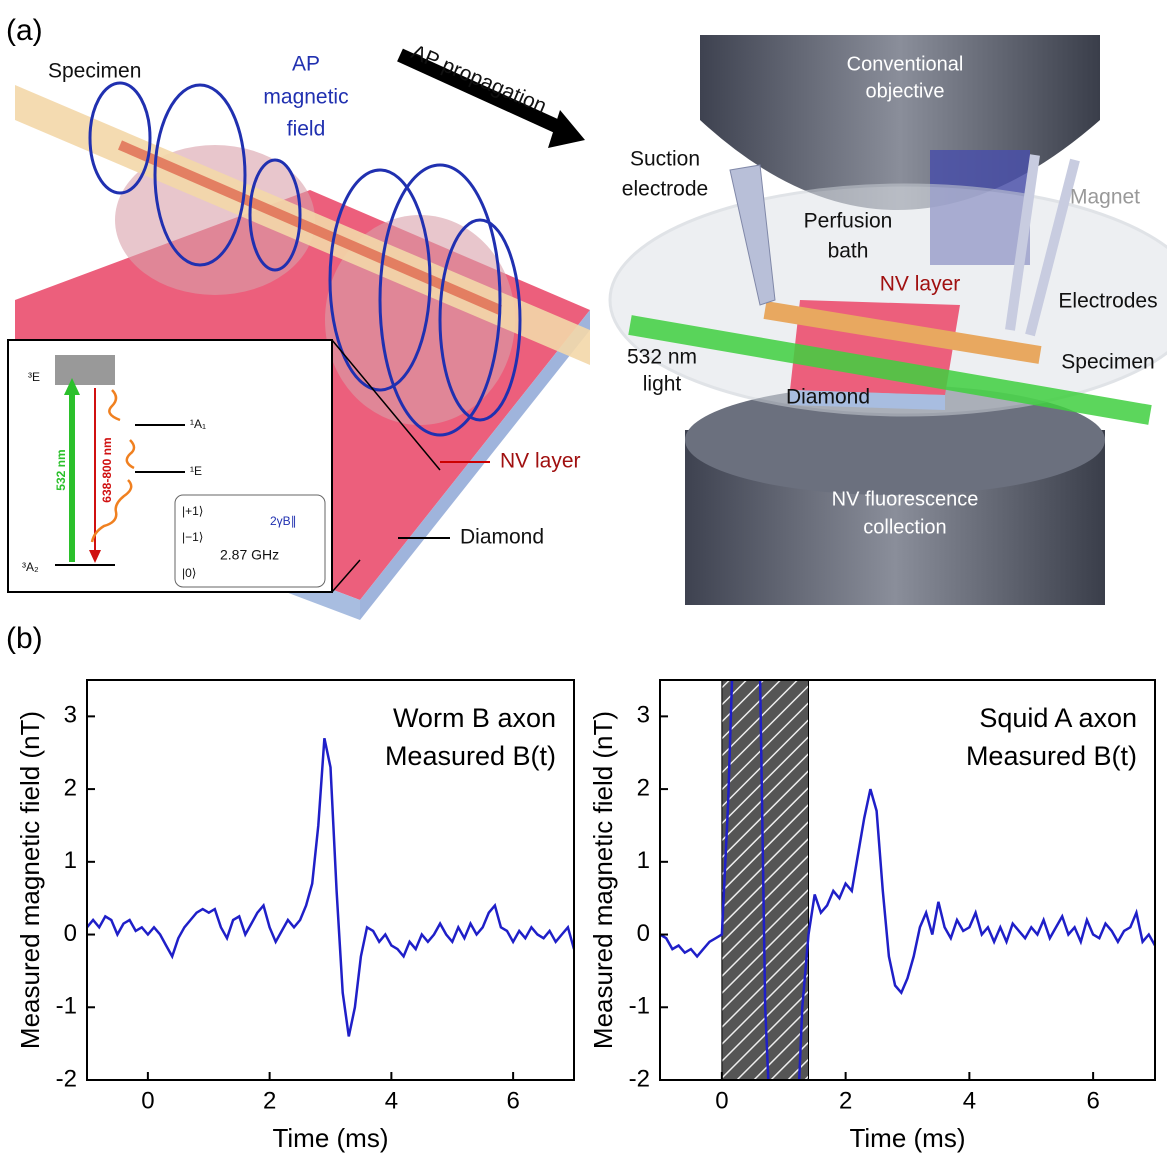 The width and height of the screenshot is (1167, 1161). I want to click on label: Conventional, so click(905, 64).